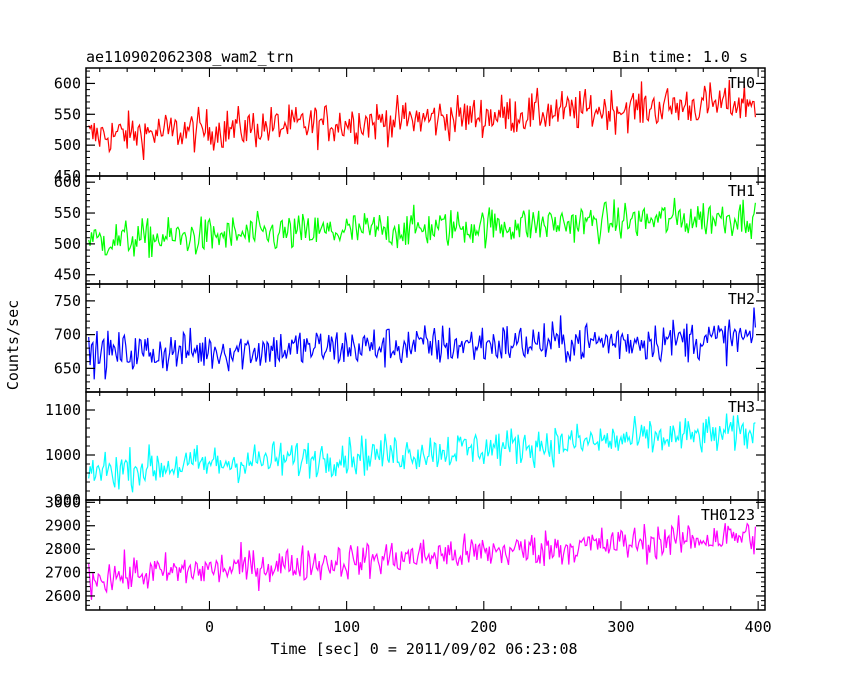 The image size is (850, 680). What do you see at coordinates (422, 557) in the screenshot?
I see `series-line-th0123` at bounding box center [422, 557].